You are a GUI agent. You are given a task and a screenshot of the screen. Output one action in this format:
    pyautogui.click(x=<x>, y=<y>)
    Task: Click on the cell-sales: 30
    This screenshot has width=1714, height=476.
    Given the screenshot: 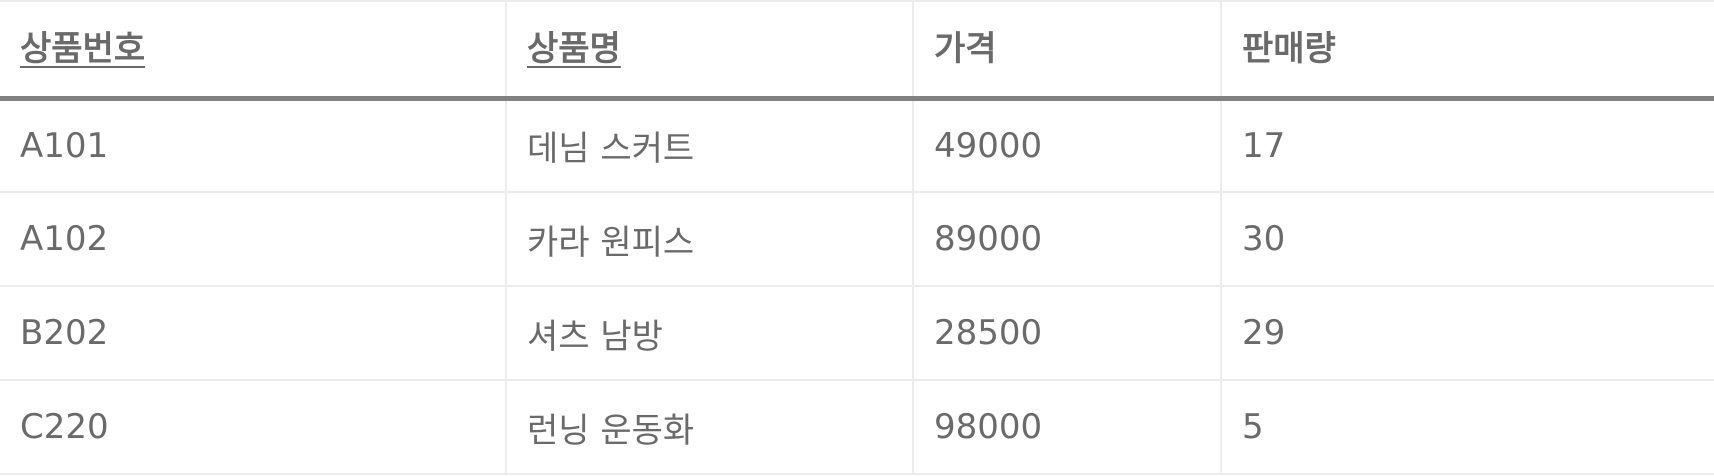 What is the action you would take?
    pyautogui.click(x=1467, y=239)
    